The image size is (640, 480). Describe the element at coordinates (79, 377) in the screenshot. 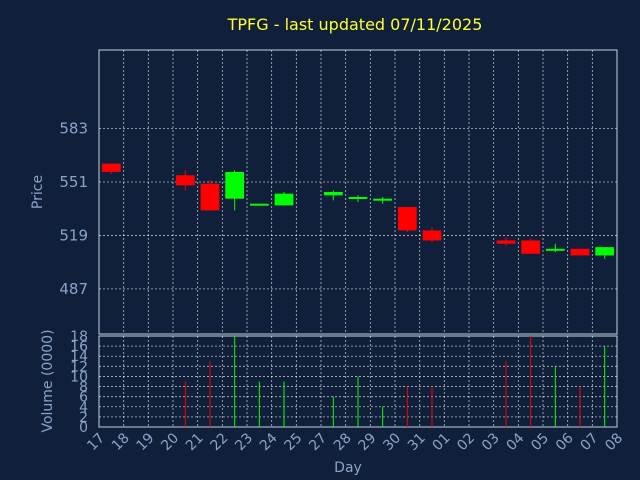

I see `volume-tick-label: 10` at that location.